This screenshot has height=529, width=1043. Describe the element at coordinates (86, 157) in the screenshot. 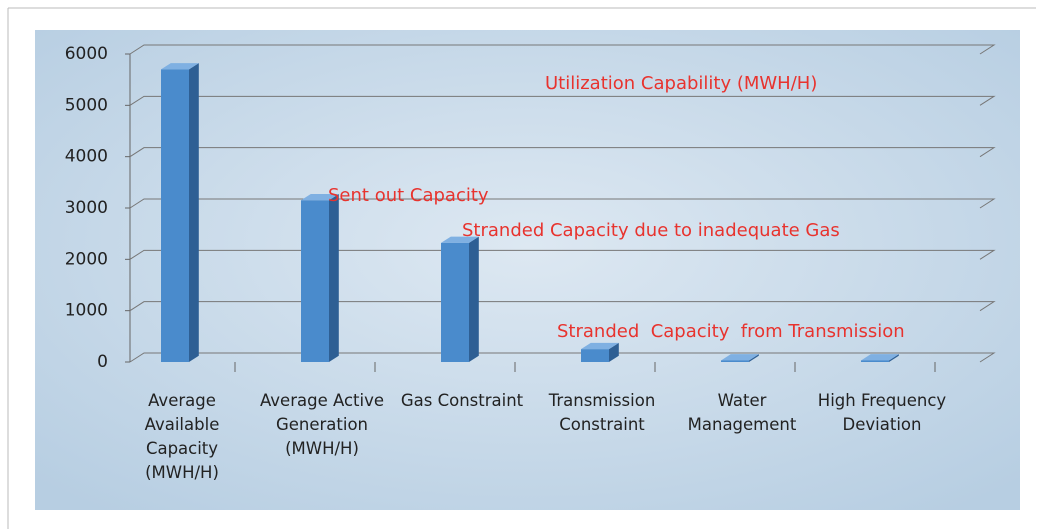

I see `y-tick-label: 4000` at that location.